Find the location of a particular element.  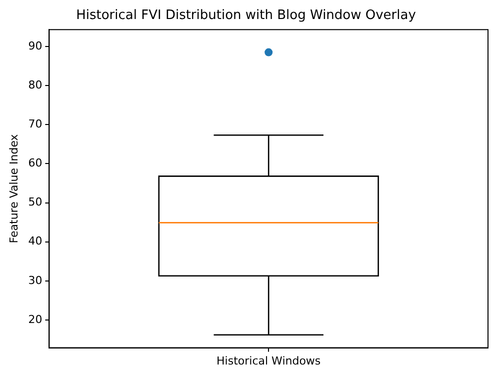

y-tick-label: 40 is located at coordinates (35, 241).